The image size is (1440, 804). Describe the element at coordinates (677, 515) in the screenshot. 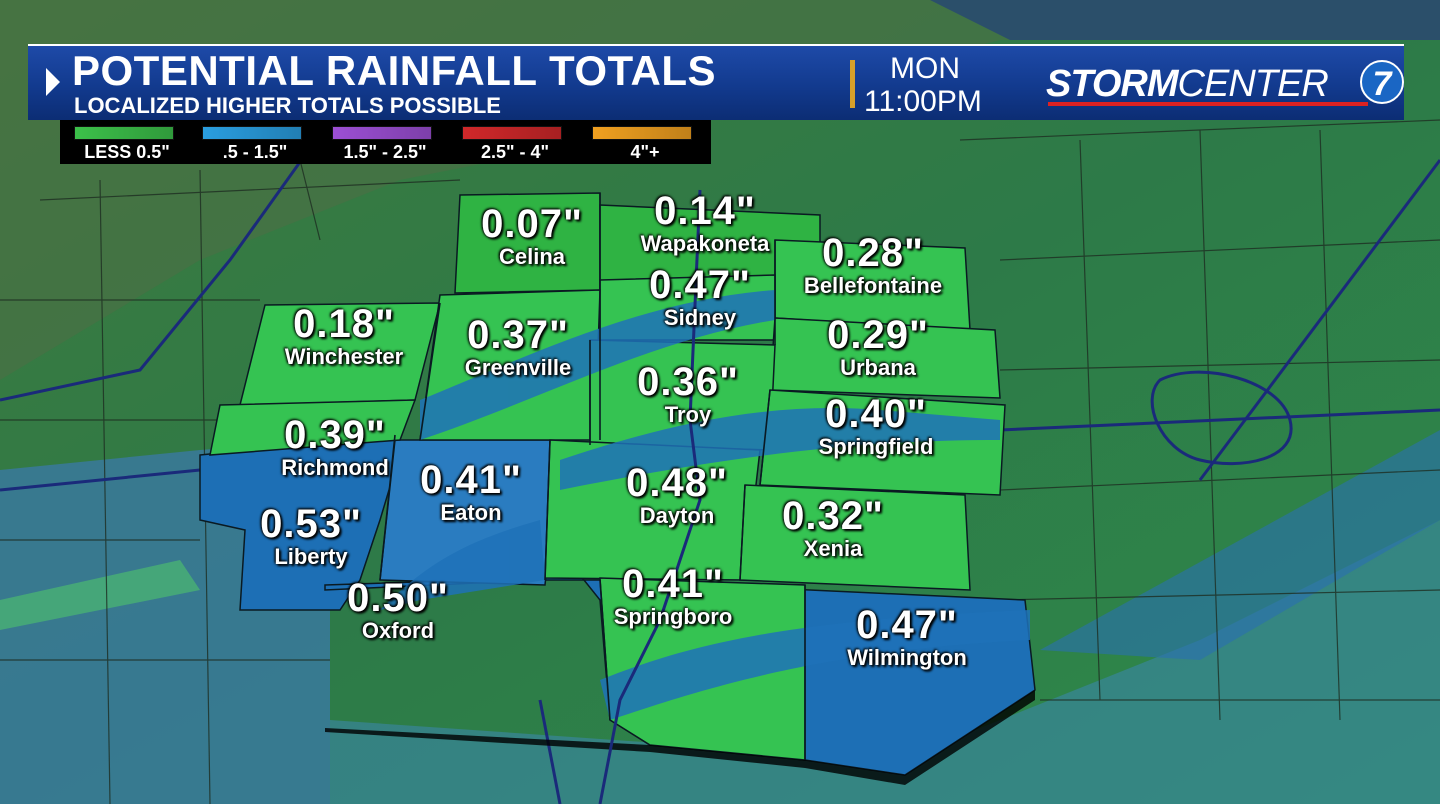

I see `city-name: Dayton` at that location.